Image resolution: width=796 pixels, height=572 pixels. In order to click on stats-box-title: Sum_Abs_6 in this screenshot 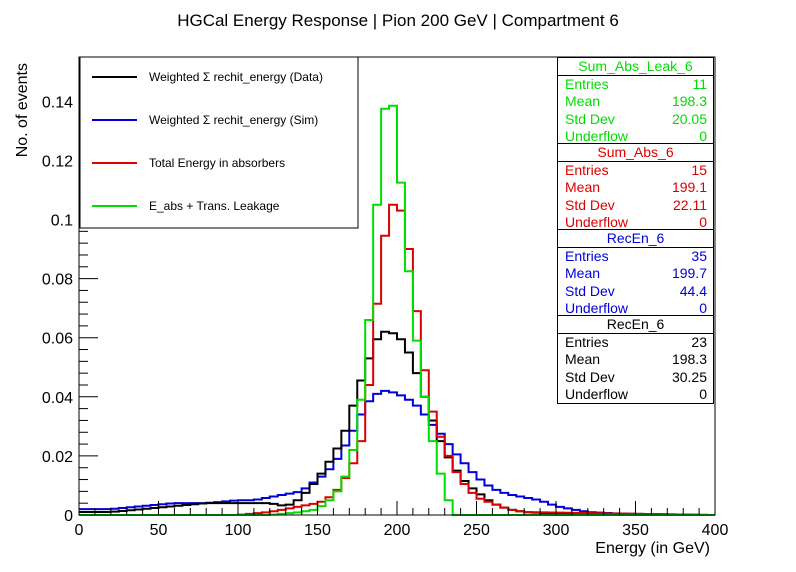, I will do `click(635, 153)`.